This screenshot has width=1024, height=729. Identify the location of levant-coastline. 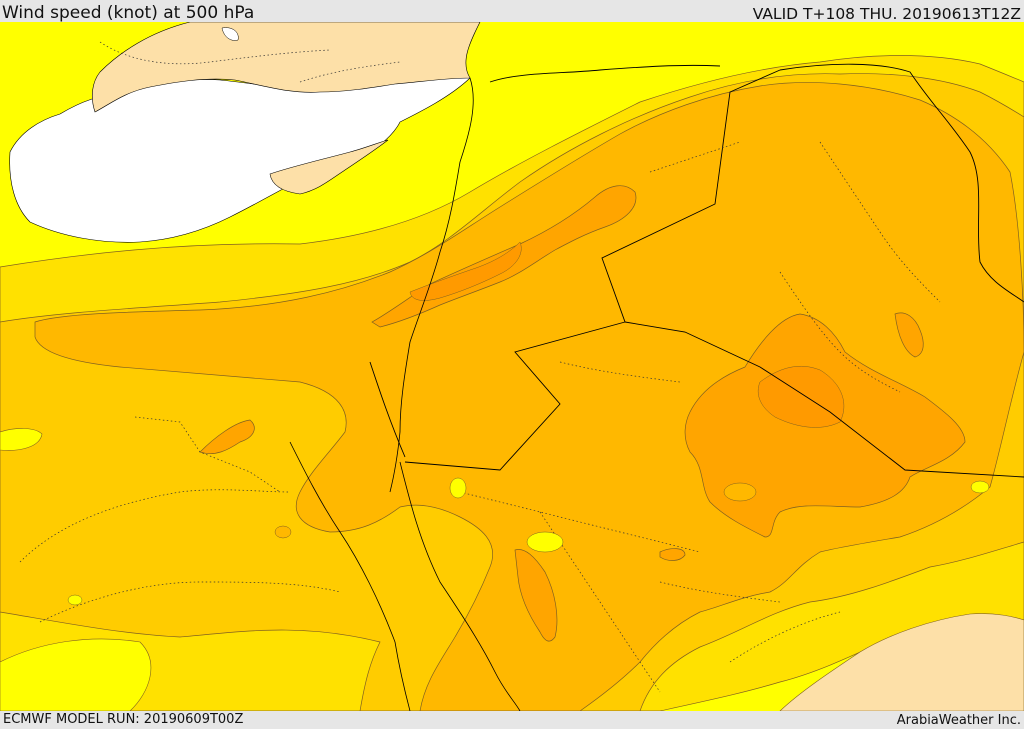
(431, 285).